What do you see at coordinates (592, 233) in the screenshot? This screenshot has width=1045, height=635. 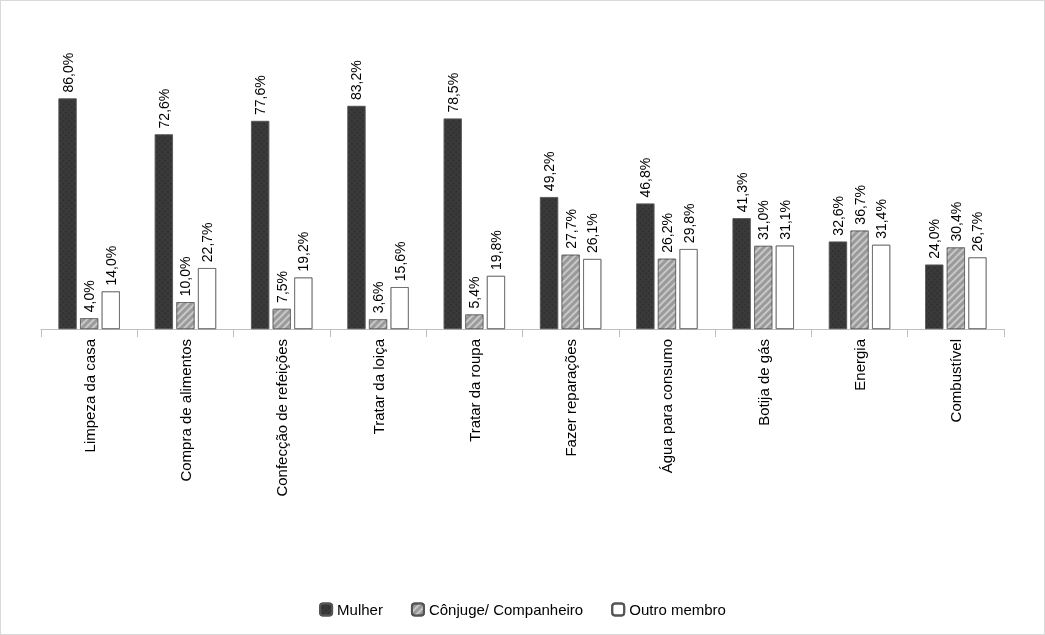 I see `data-label: 26,1%` at bounding box center [592, 233].